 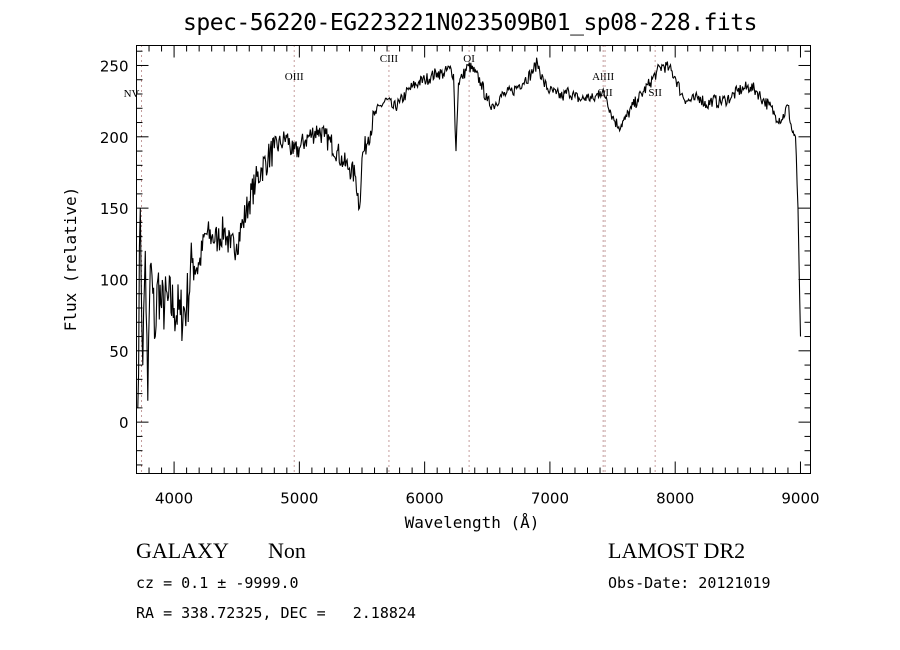 What do you see at coordinates (469, 59) in the screenshot?
I see `marker-label-oi: OI` at bounding box center [469, 59].